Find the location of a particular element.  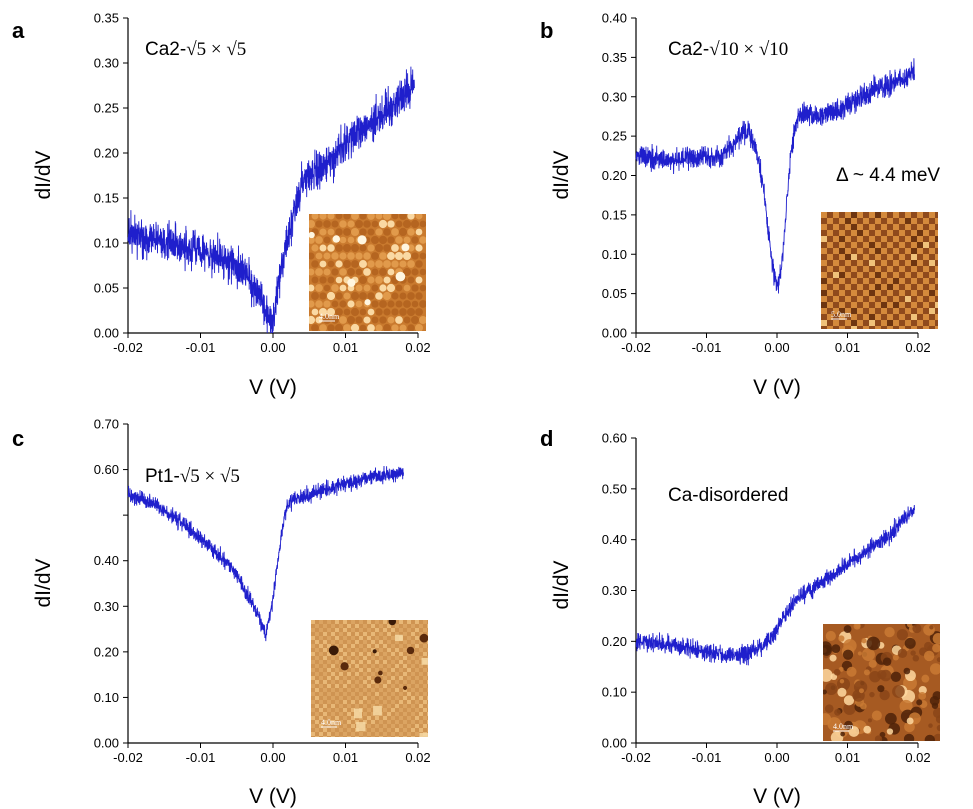

scalebar-label: 5.0nm is located at coordinates (841, 314).